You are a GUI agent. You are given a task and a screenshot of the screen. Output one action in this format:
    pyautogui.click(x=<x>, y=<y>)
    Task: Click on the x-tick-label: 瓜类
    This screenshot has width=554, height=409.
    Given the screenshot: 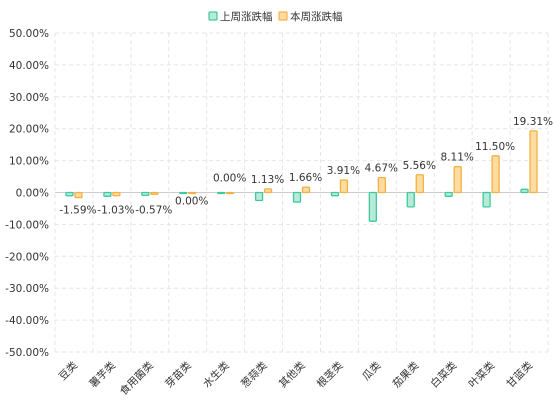 What is the action you would take?
    pyautogui.click(x=371, y=371)
    